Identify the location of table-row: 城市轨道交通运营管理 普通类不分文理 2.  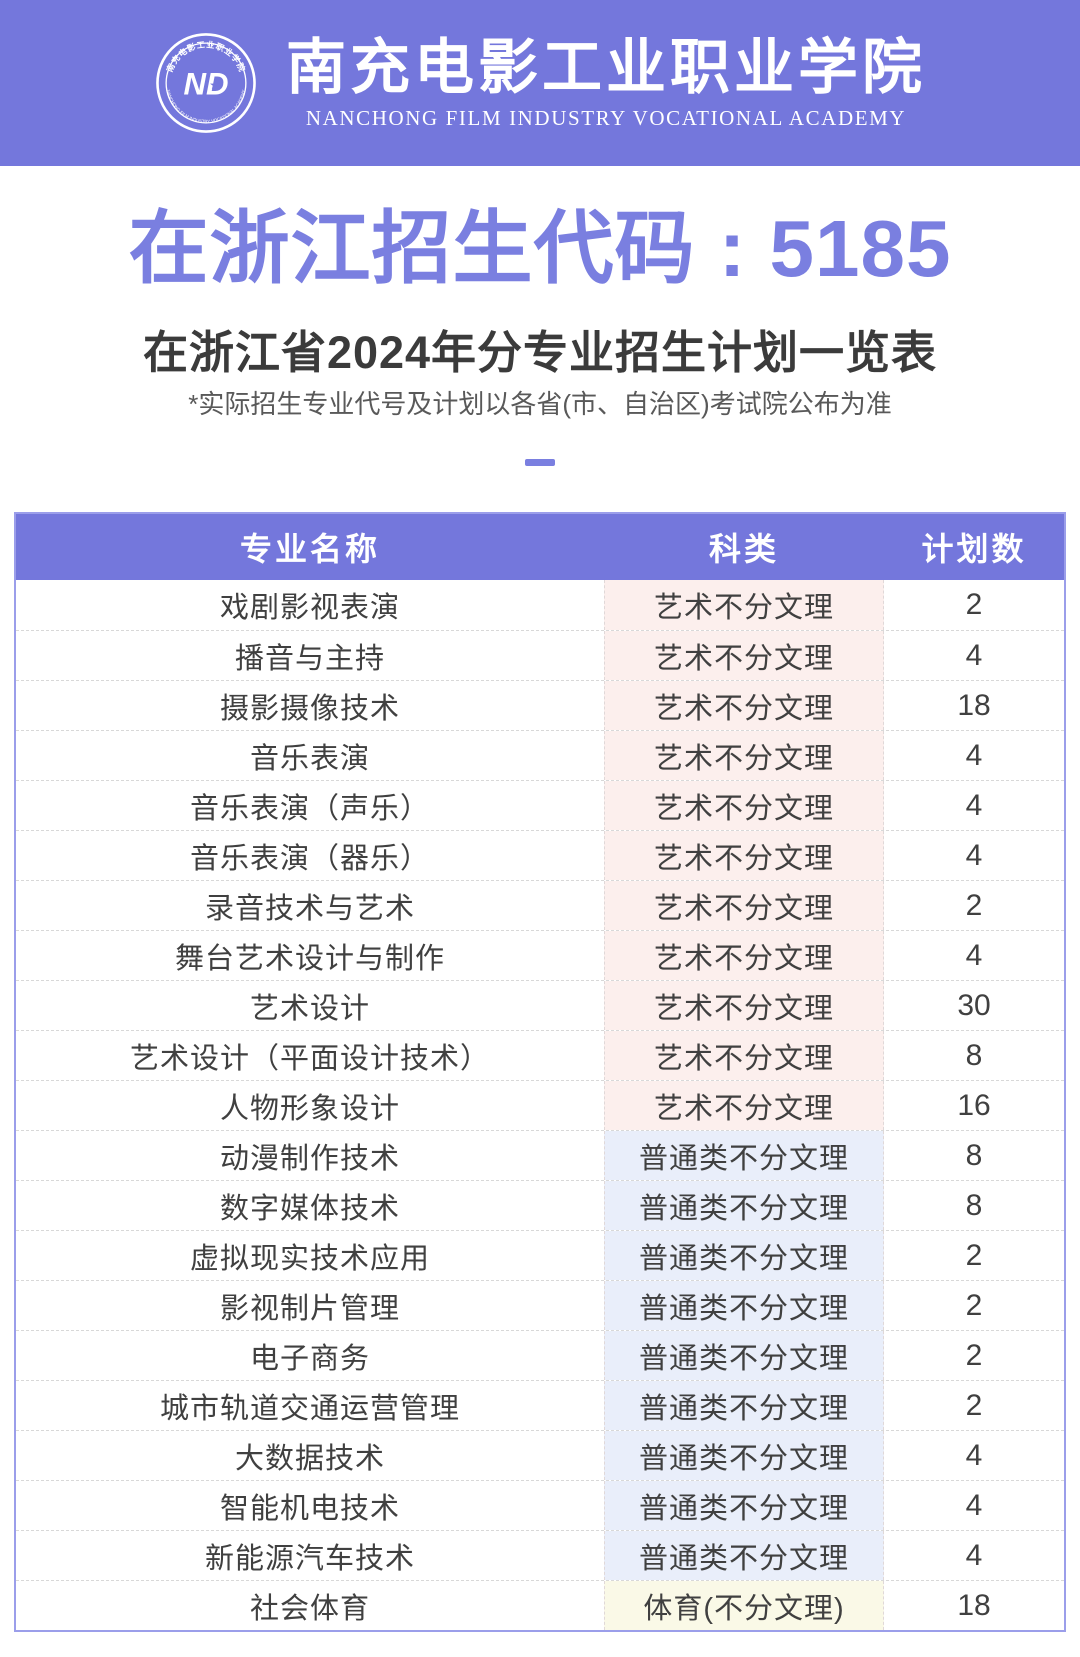
(540, 1405).